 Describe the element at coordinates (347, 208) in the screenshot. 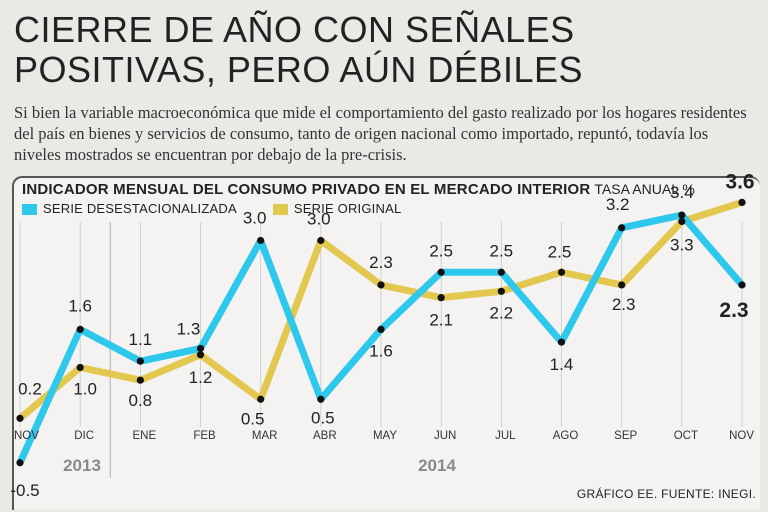

I see `legend-label-series-2: SERIE ORIGINAL` at that location.